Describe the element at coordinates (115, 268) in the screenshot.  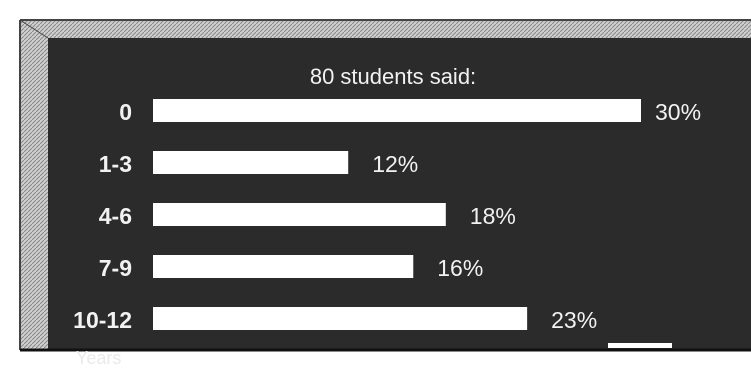
I see `category-label: 7-9` at that location.